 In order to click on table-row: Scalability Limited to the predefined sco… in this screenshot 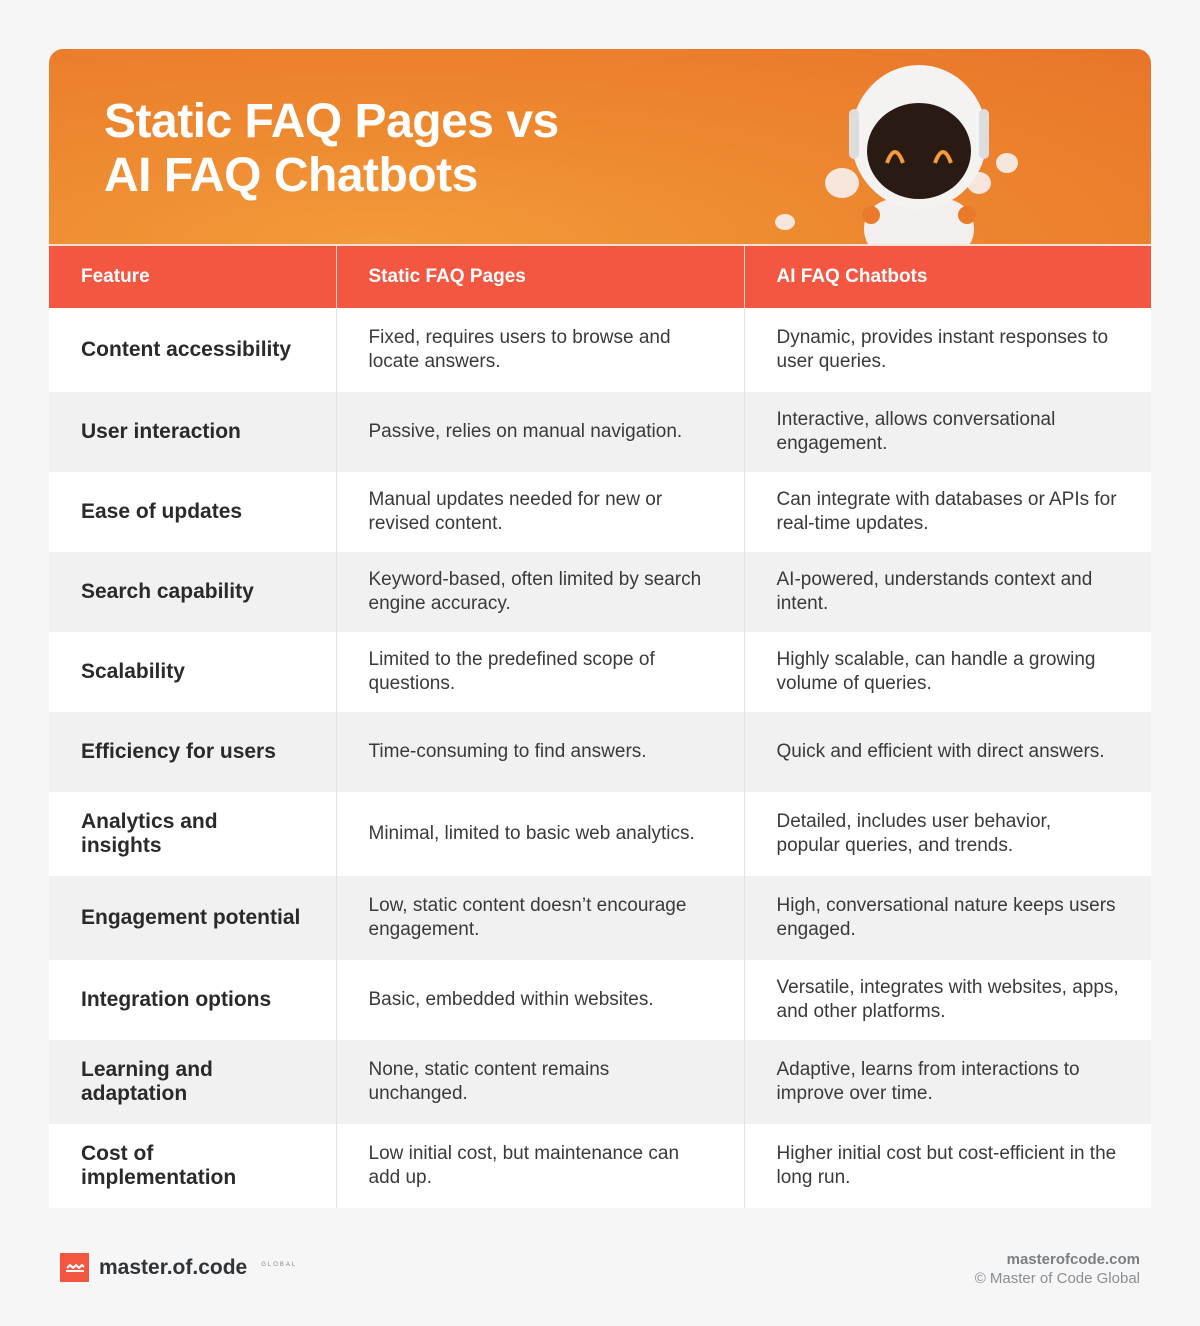, I will do `click(600, 672)`.